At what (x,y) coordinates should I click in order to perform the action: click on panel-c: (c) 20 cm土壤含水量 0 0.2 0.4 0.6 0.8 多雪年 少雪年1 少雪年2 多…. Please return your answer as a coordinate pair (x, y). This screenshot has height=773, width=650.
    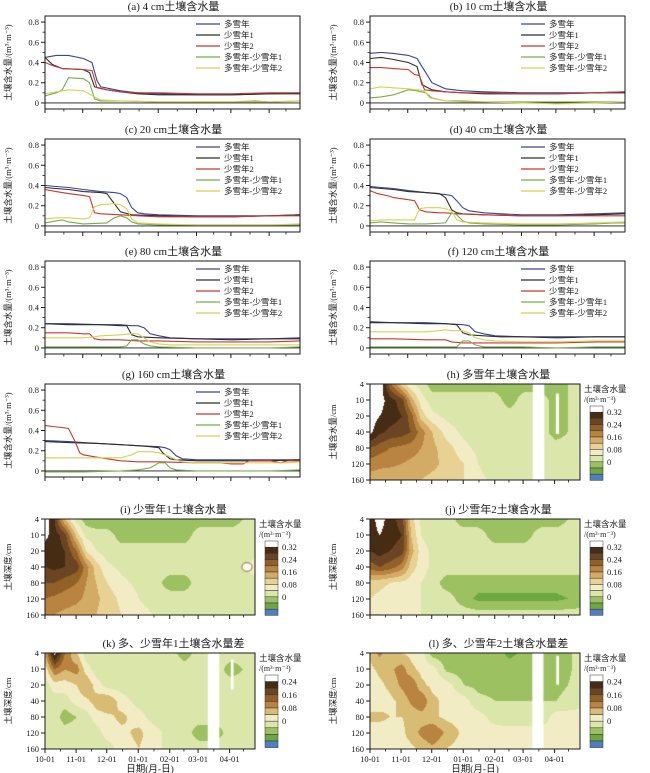
    Looking at the image, I should click on (162, 184).